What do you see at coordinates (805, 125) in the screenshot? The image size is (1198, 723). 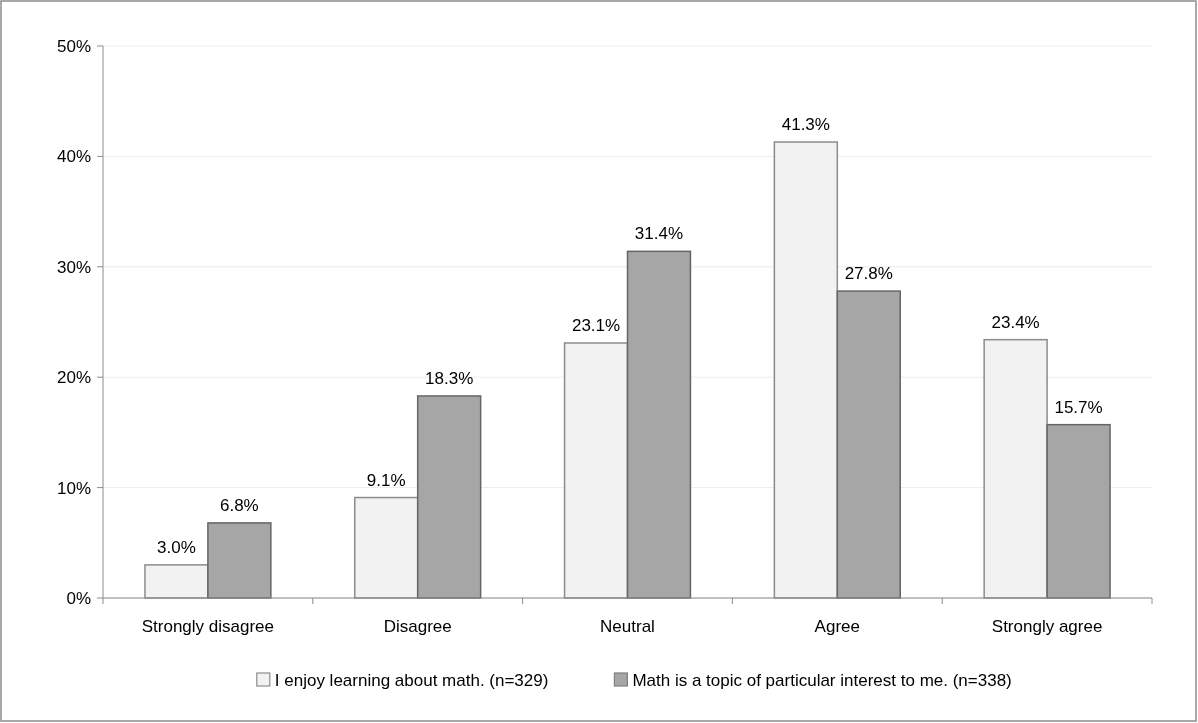 I see `data-label: 41.3%` at bounding box center [805, 125].